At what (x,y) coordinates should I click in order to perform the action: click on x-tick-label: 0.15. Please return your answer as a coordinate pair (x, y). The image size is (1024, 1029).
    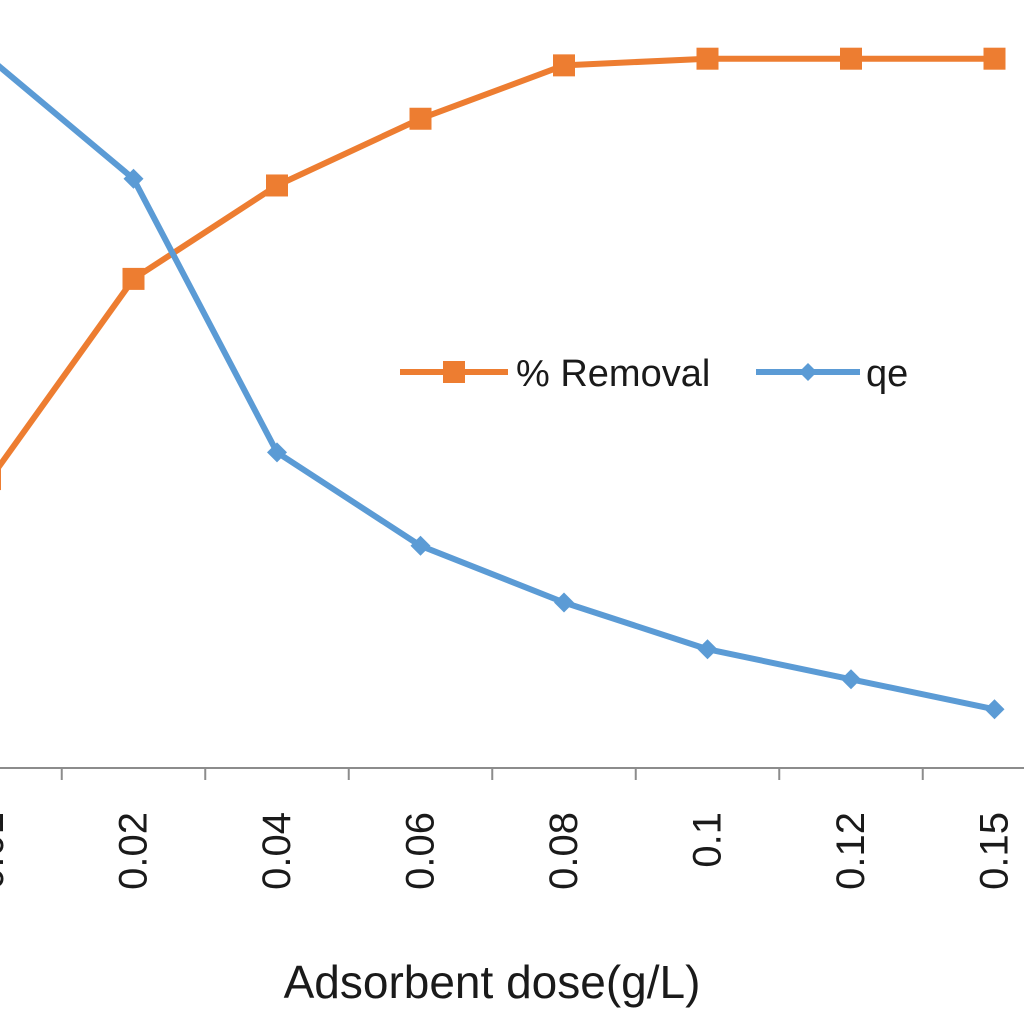
    Looking at the image, I should click on (995, 851).